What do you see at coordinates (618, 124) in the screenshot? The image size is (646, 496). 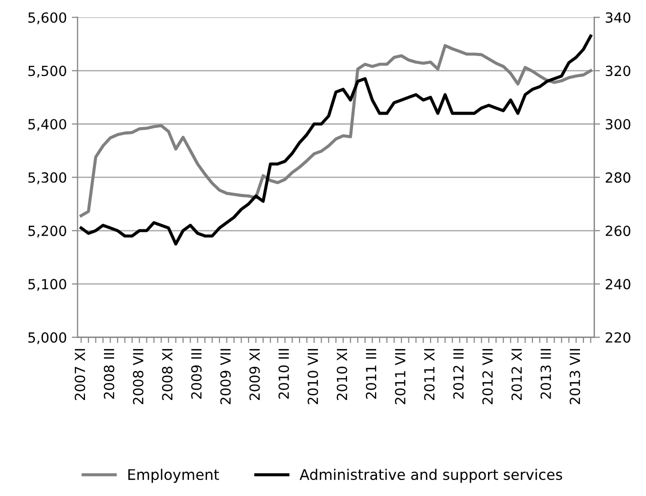 I see `y2-tick-label: 300` at bounding box center [618, 124].